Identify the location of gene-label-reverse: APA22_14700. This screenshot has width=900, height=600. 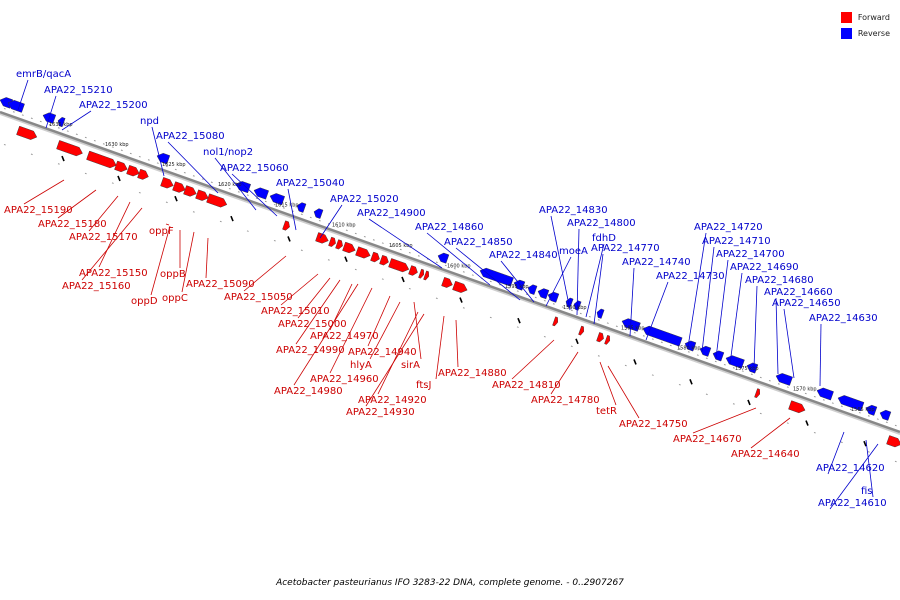
(750, 254).